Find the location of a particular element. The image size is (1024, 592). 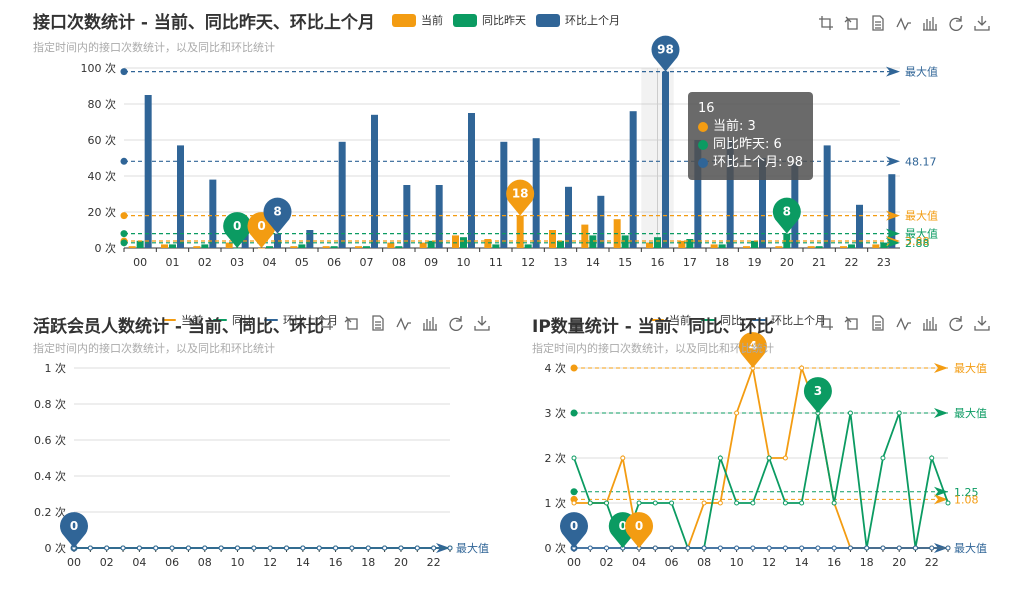

y-tick-label: 0.6 次 is located at coordinates (50, 440).